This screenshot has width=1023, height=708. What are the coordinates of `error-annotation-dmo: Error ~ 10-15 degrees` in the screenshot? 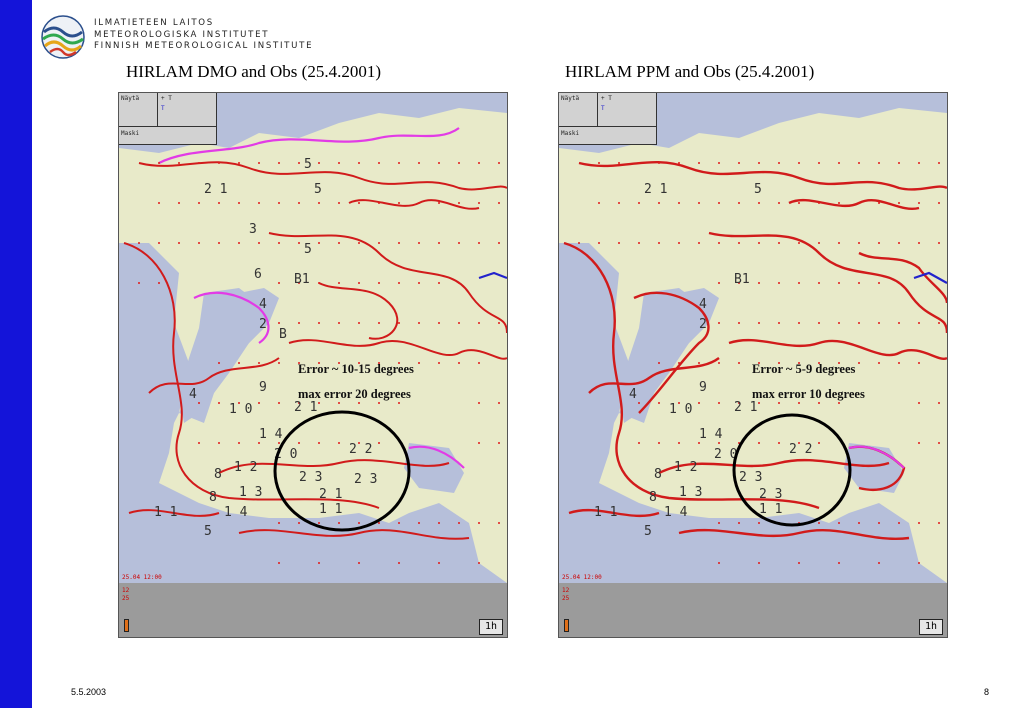 It's located at (356, 369).